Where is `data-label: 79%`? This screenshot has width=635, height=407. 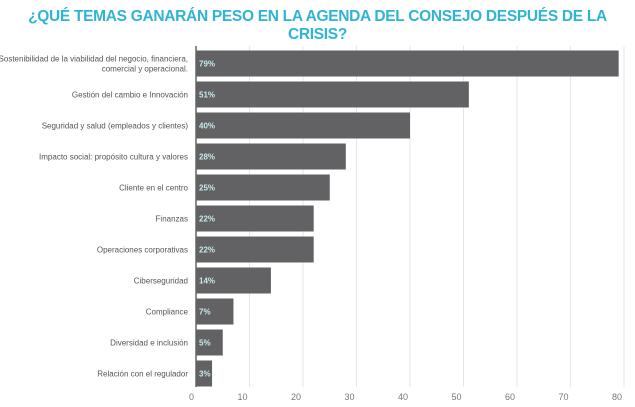 data-label: 79% is located at coordinates (207, 64).